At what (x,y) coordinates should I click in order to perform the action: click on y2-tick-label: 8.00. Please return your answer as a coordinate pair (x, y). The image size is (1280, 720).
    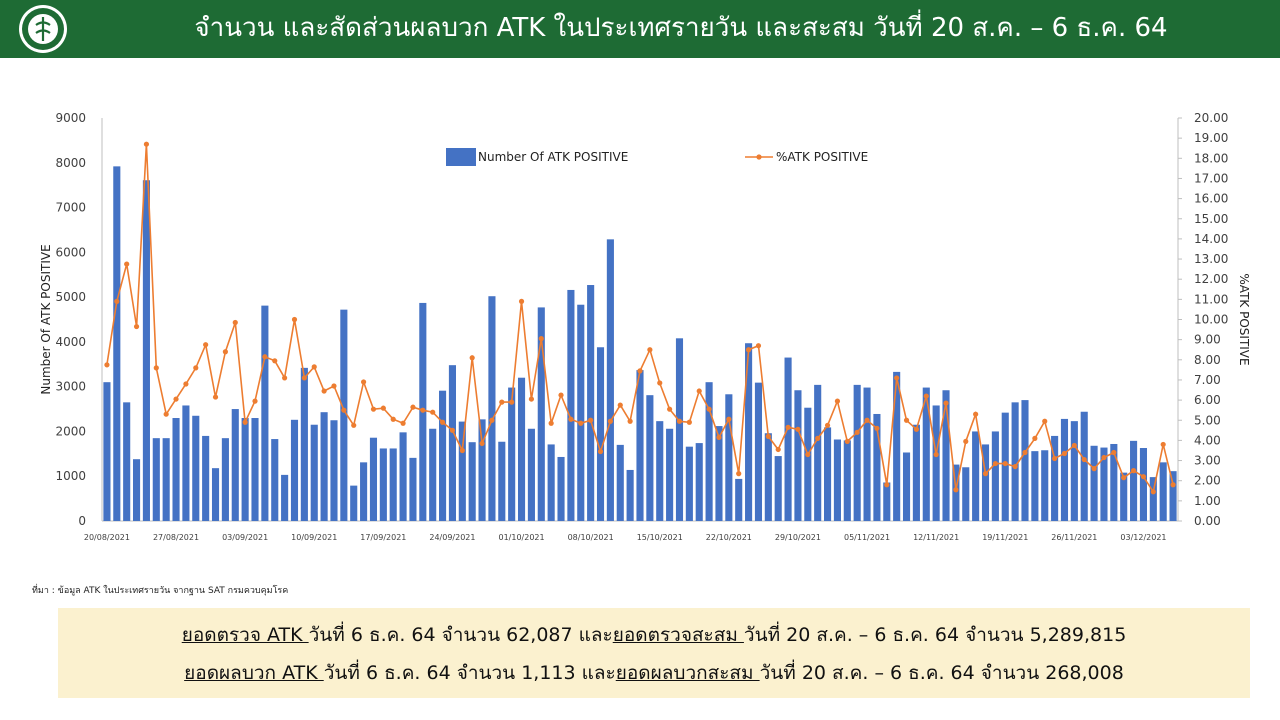
    Looking at the image, I should click on (1207, 360).